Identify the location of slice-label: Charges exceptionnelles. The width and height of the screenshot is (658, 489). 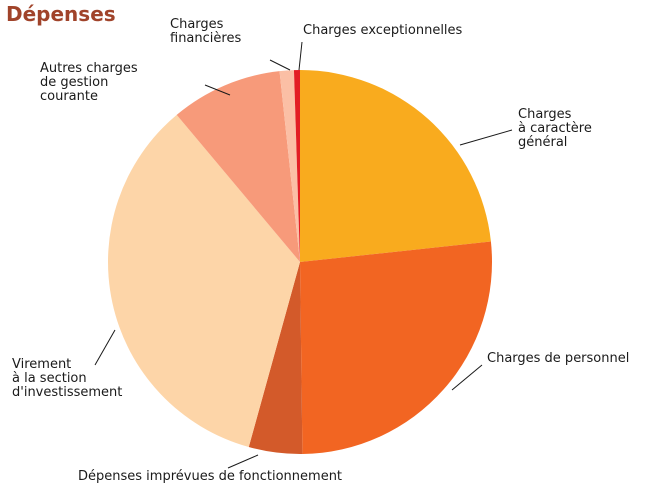
(383, 30).